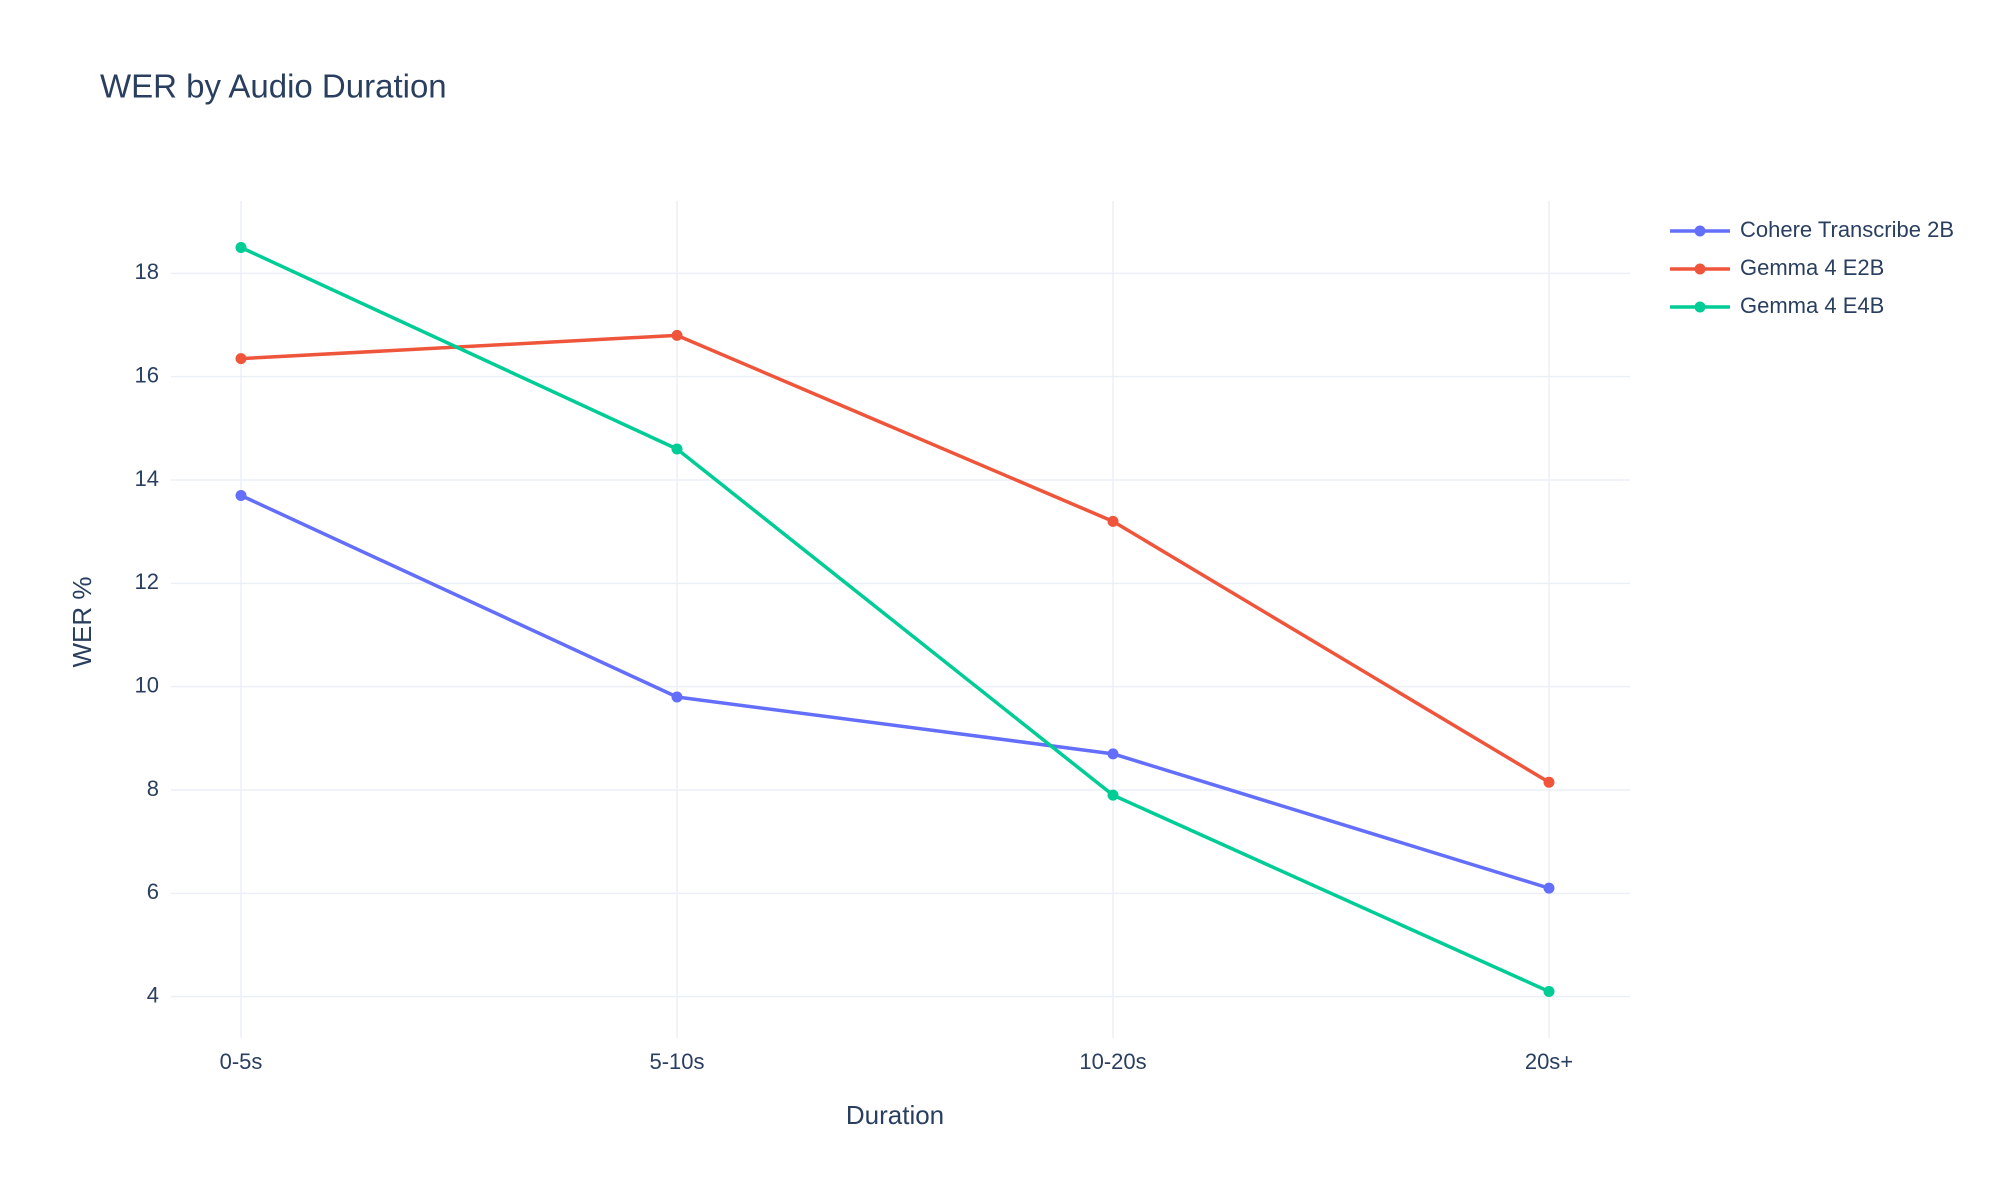 Image resolution: width=2000 pixels, height=1200 pixels. I want to click on y-axis-title: WER %, so click(82, 622).